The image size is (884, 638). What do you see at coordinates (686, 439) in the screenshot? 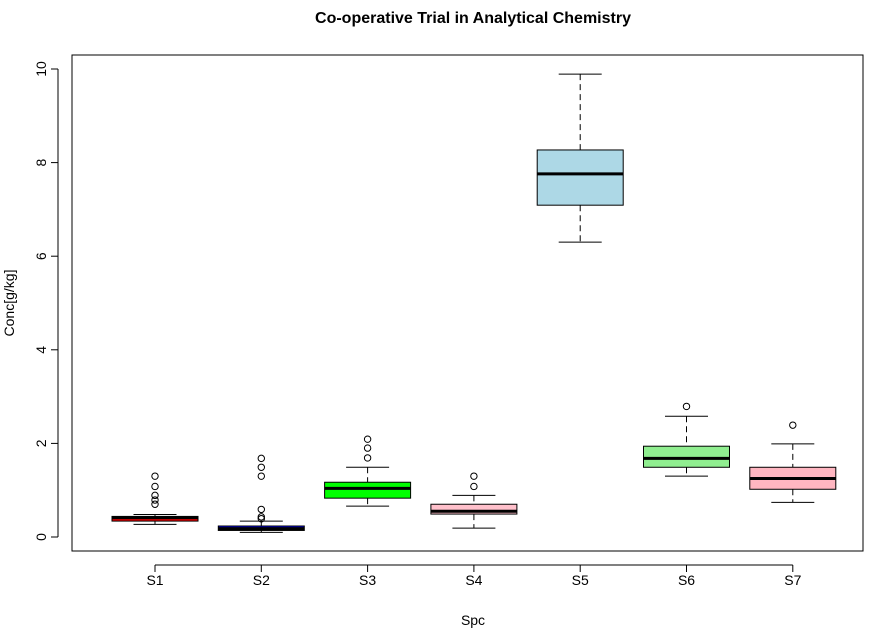
I see `box-s6` at bounding box center [686, 439].